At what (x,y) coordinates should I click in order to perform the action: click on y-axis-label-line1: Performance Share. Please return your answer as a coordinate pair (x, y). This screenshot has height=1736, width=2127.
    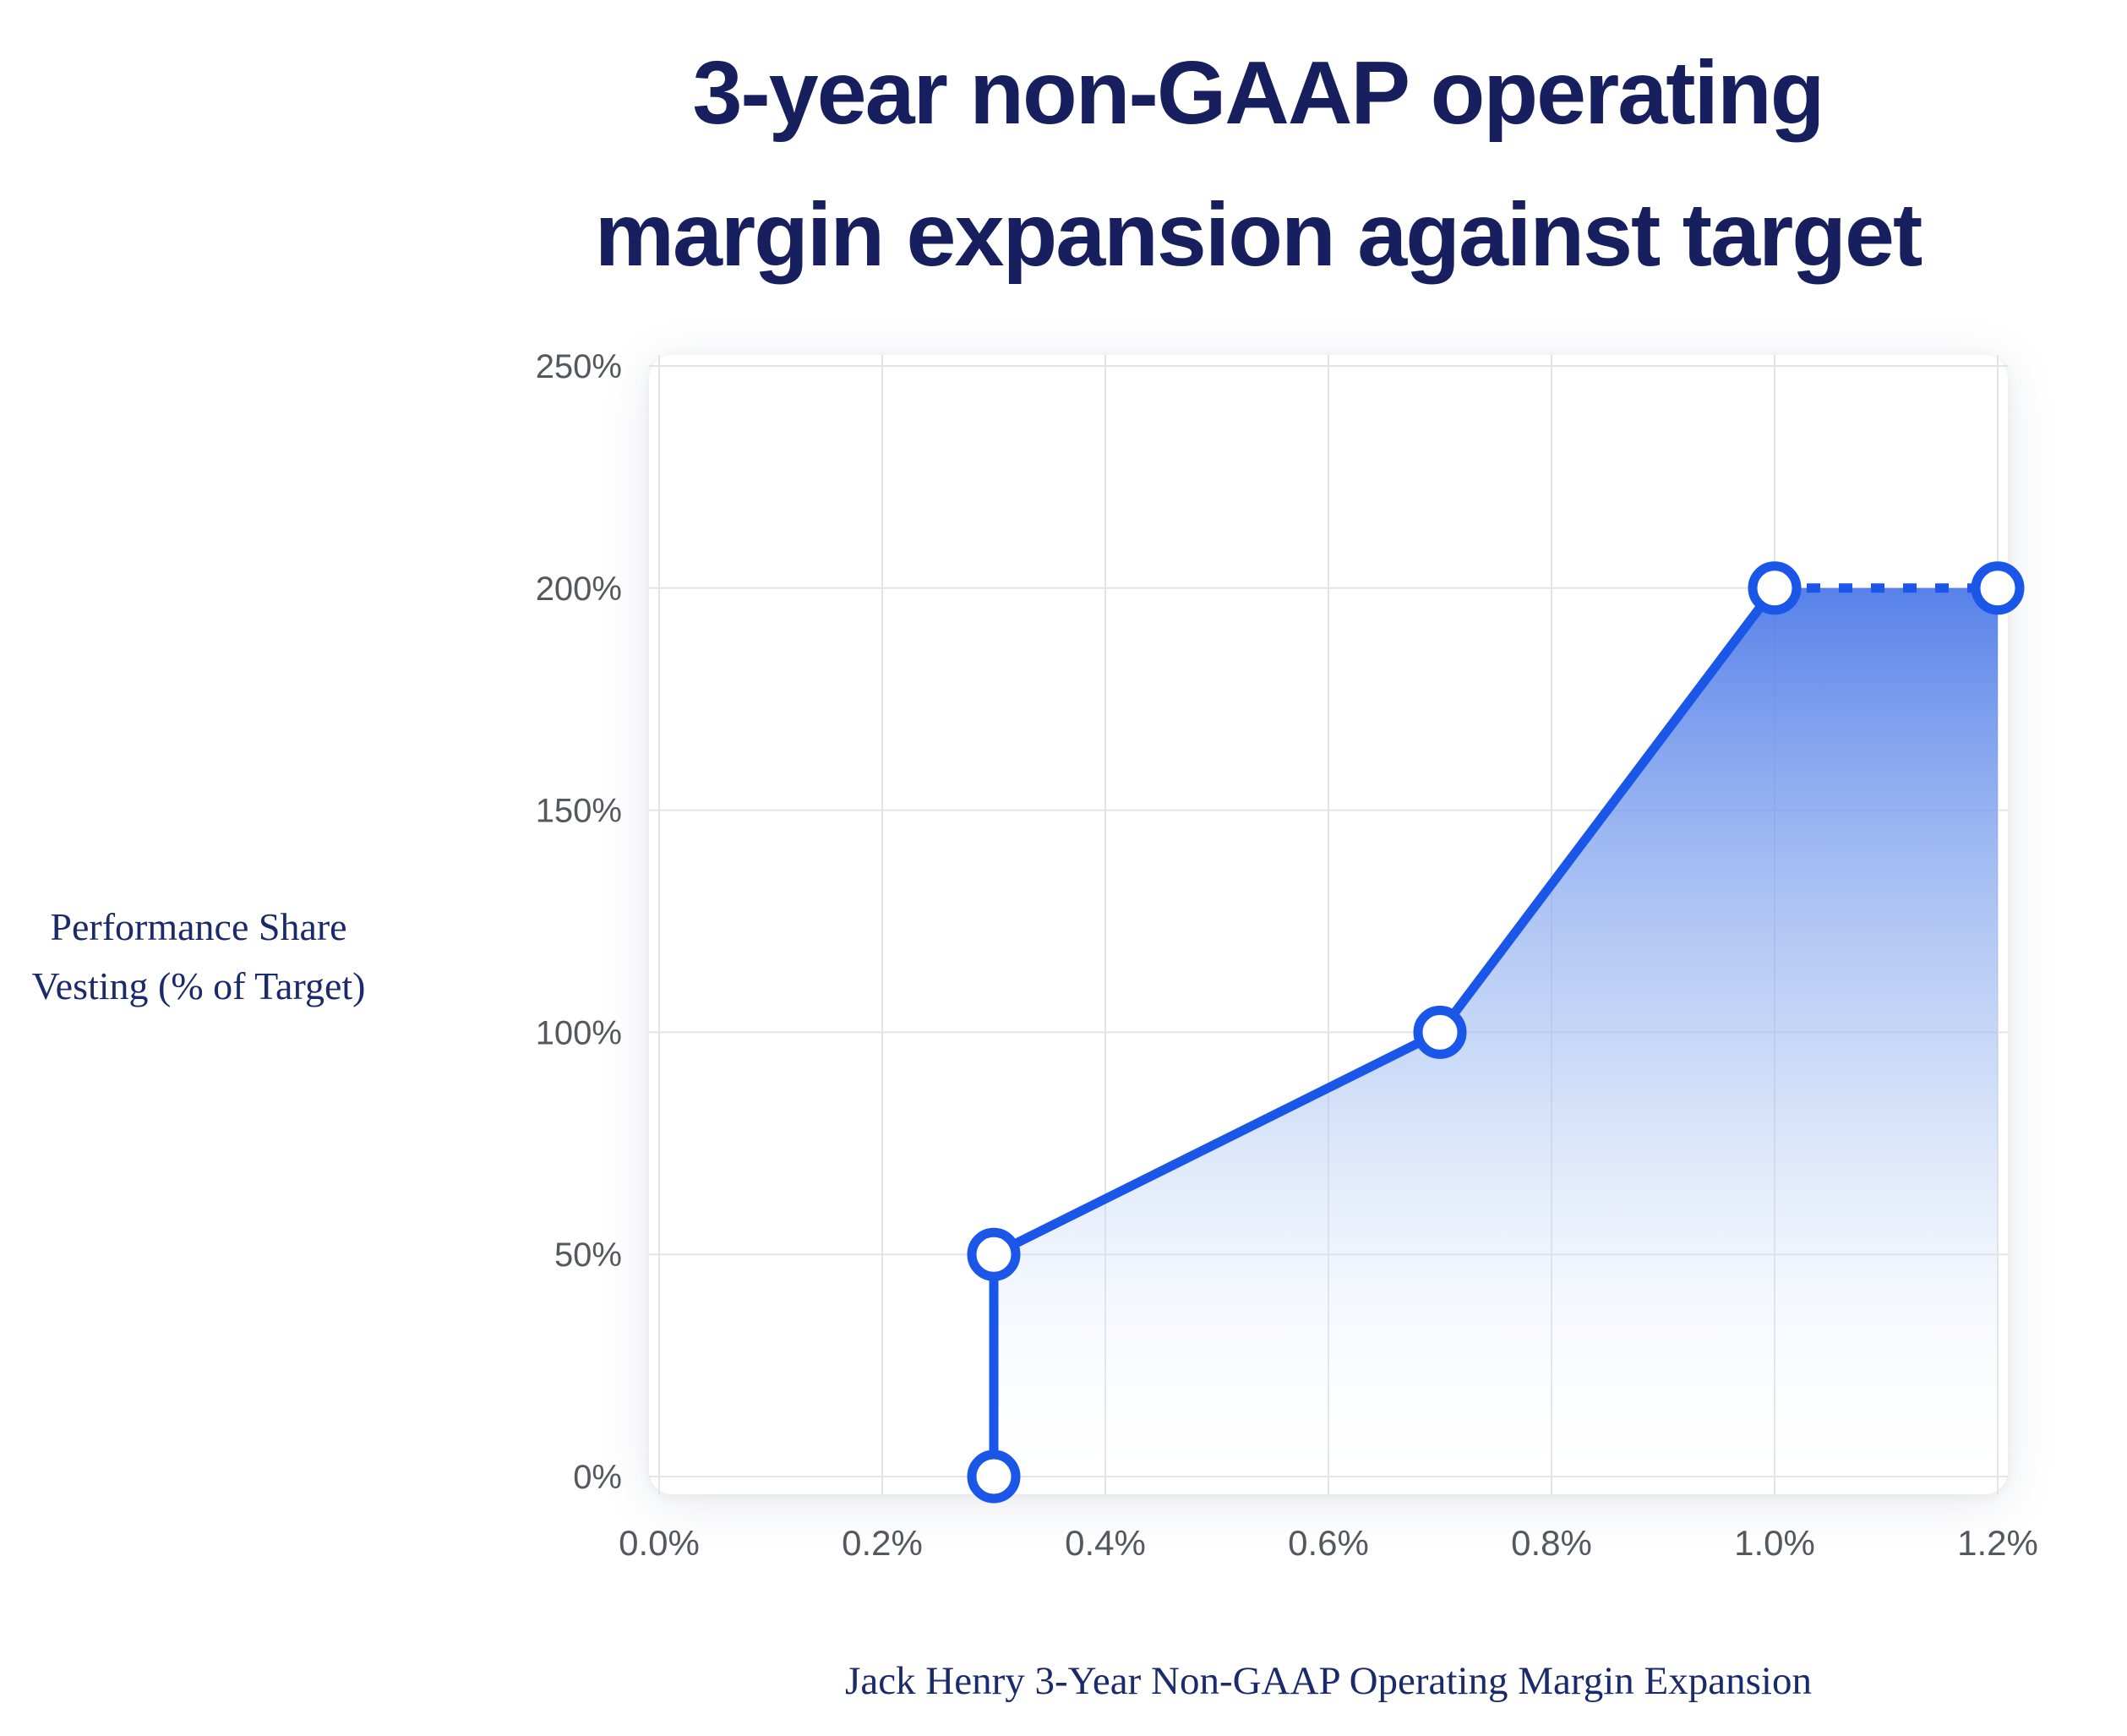
    Looking at the image, I should click on (198, 926).